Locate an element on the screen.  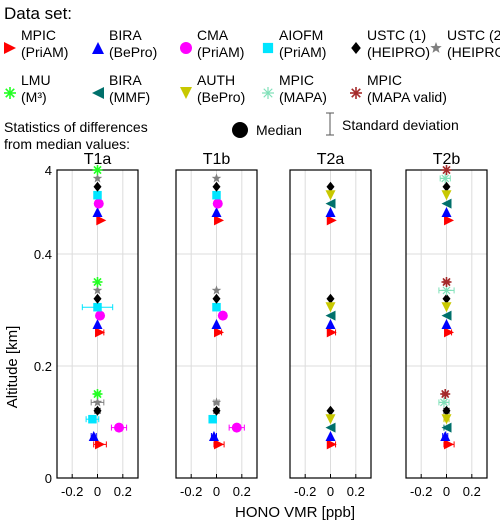
legend-item-auth-bepro: AUTH(BePro) is located at coordinates (212, 88).